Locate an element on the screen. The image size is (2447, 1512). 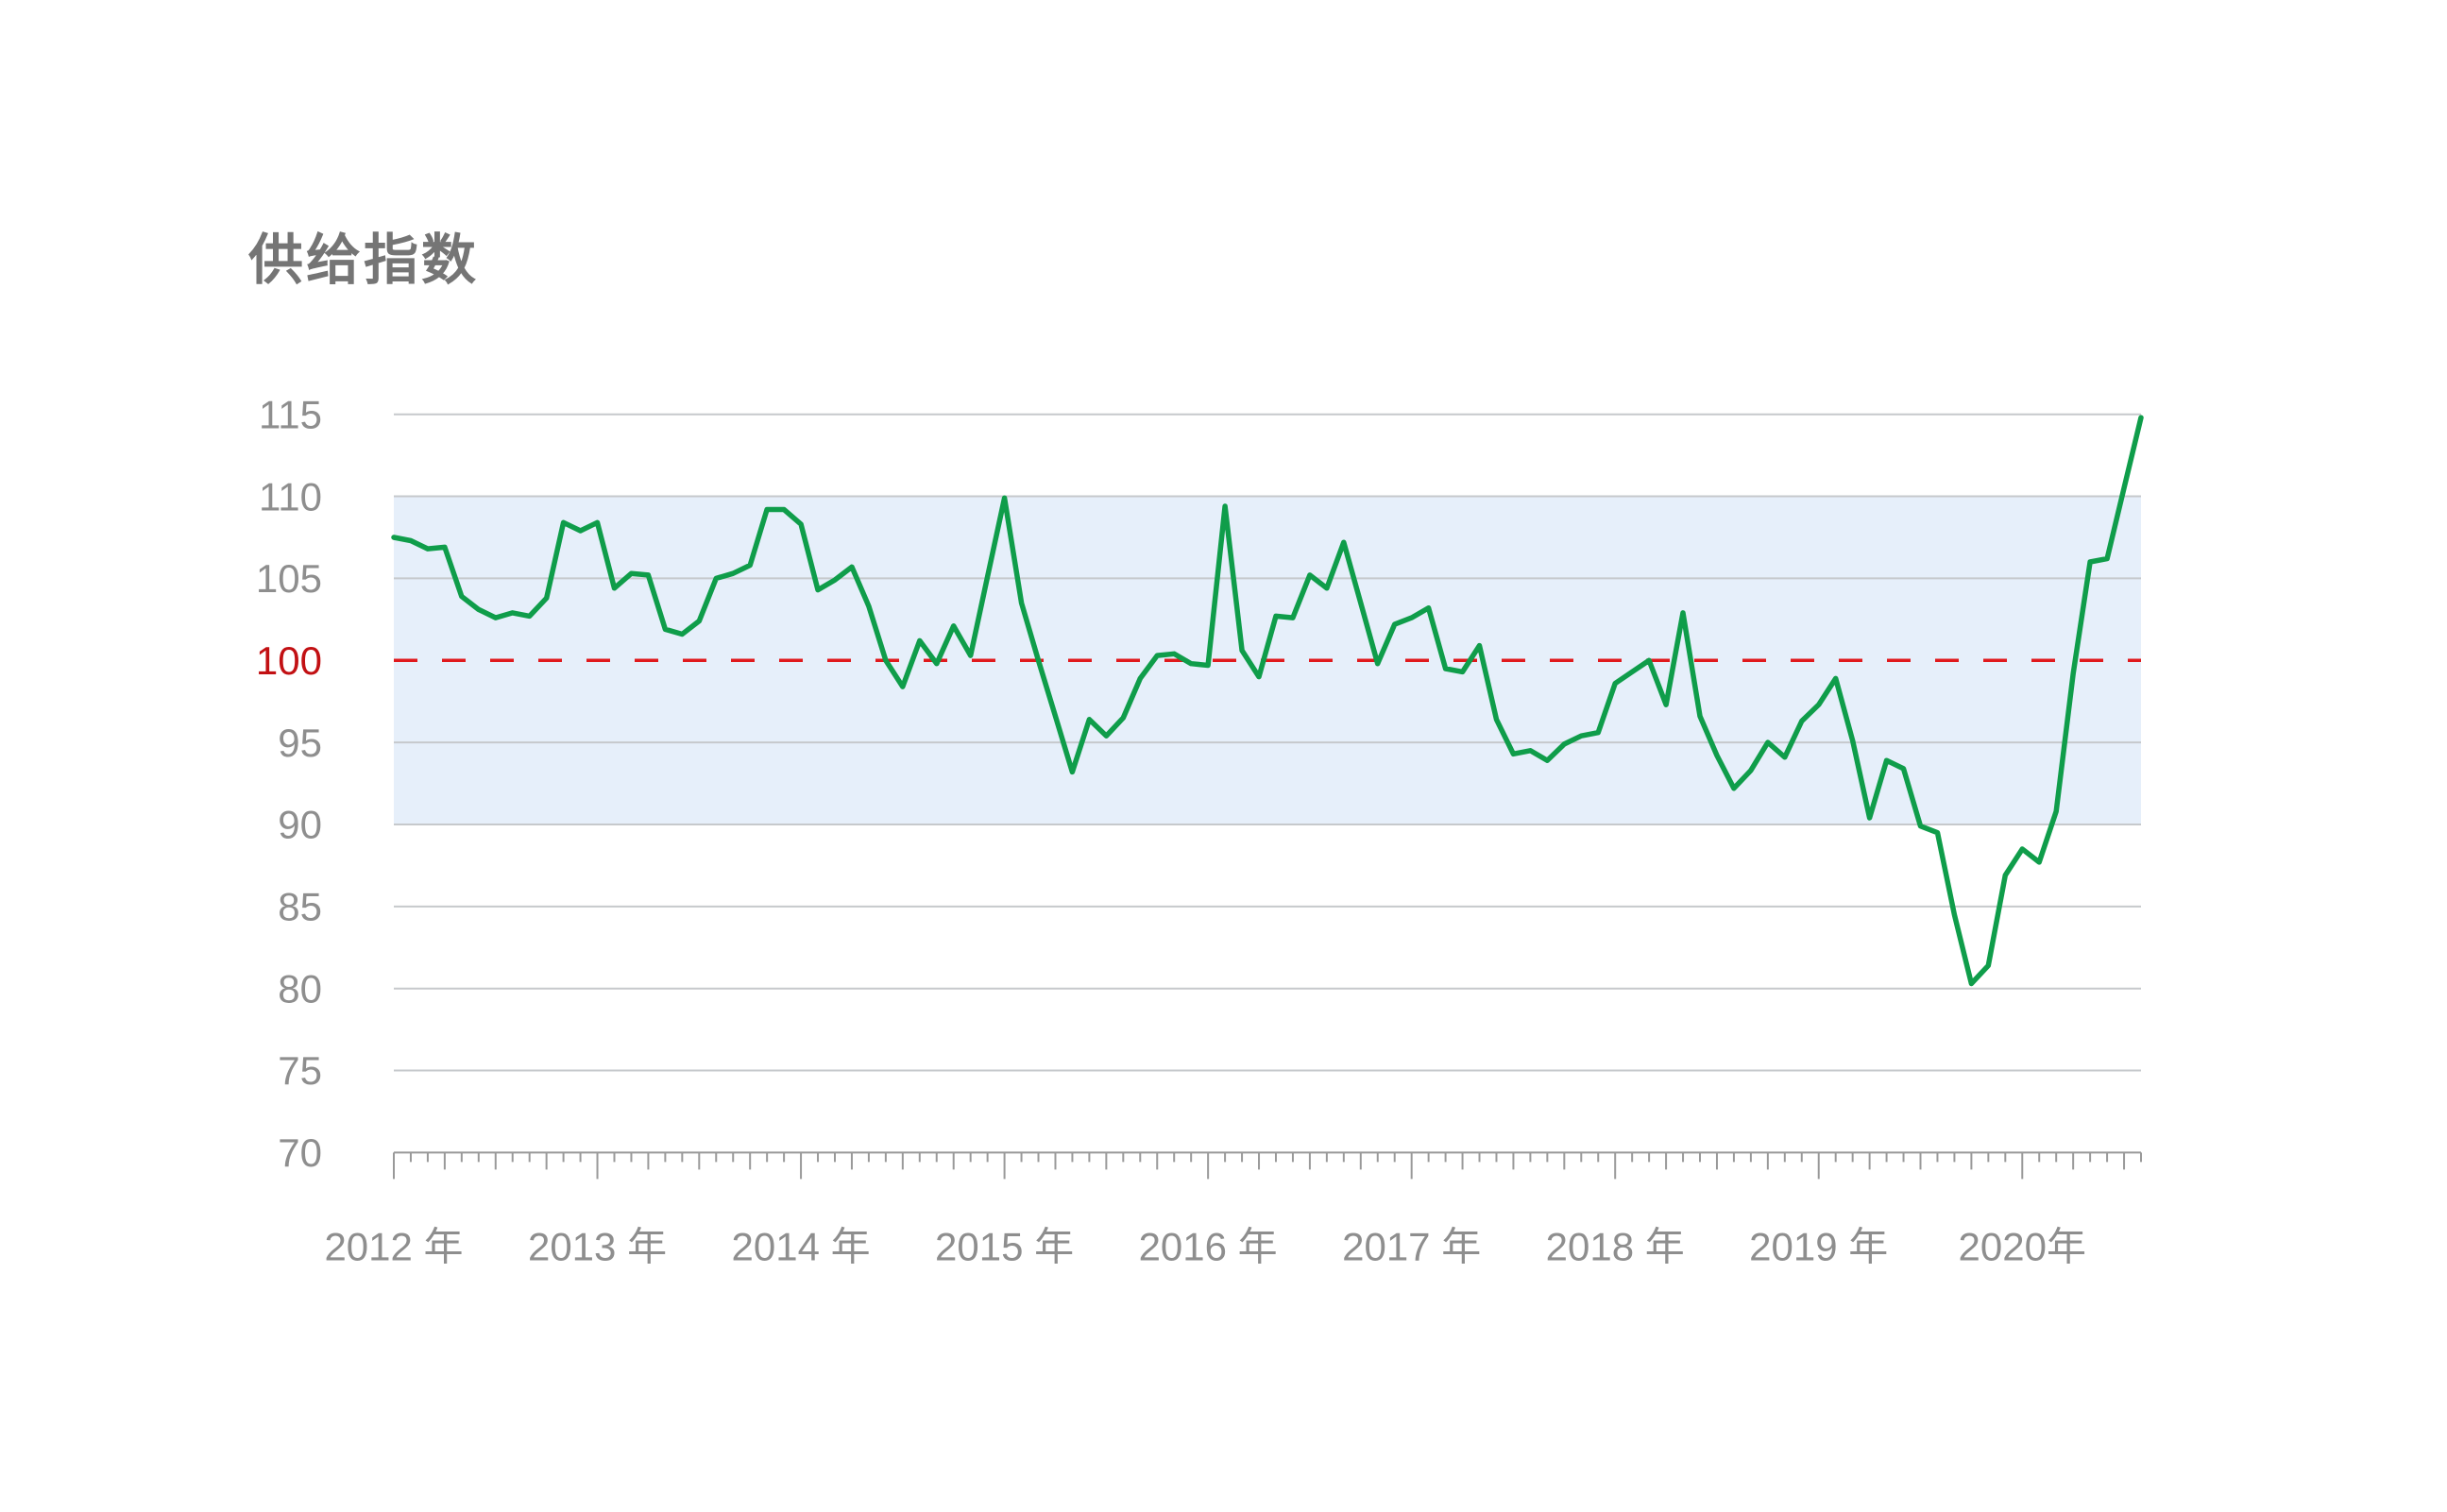
x-axis-label-2013: 2013 年 is located at coordinates (597, 1247).